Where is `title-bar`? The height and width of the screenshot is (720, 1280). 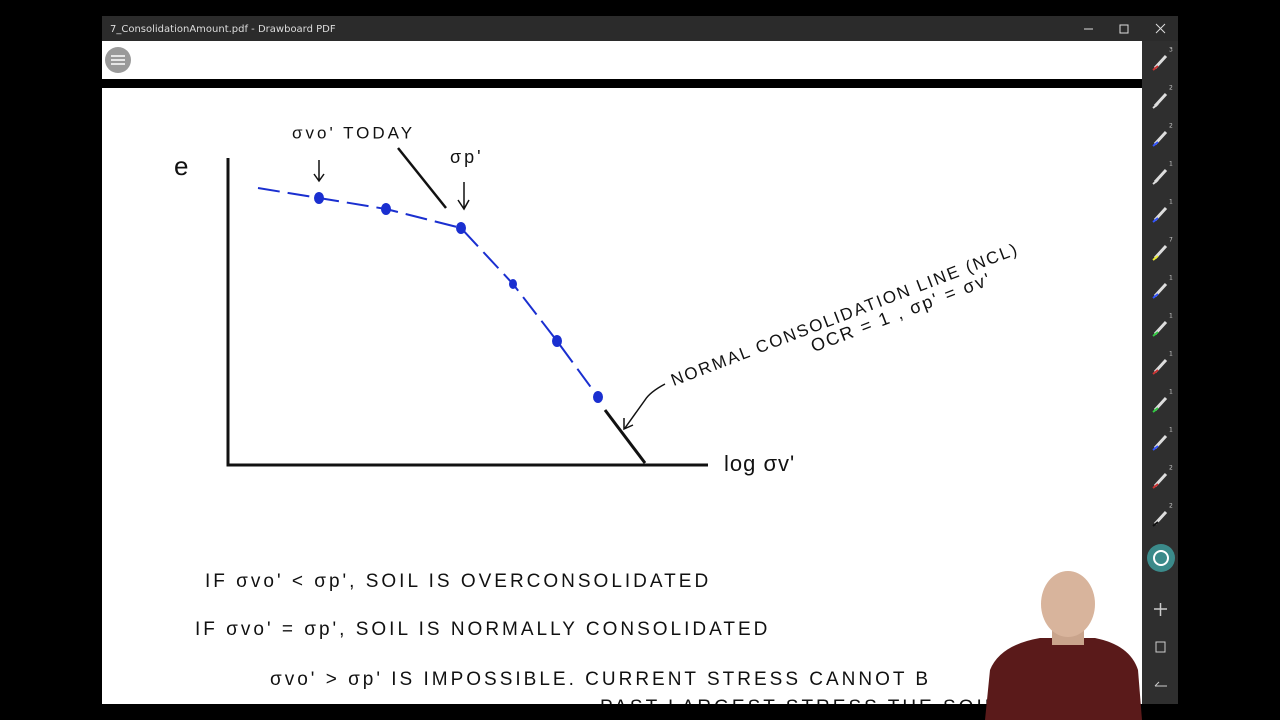
title-bar is located at coordinates (640, 28).